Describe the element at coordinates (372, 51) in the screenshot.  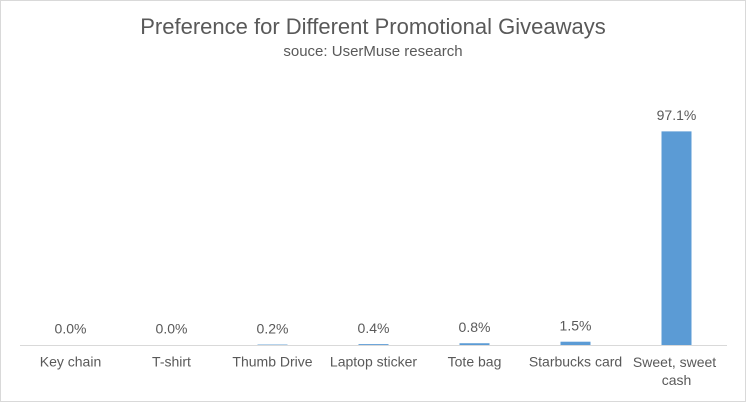
I see `chart-subtitle: souce: UserMuse research` at that location.